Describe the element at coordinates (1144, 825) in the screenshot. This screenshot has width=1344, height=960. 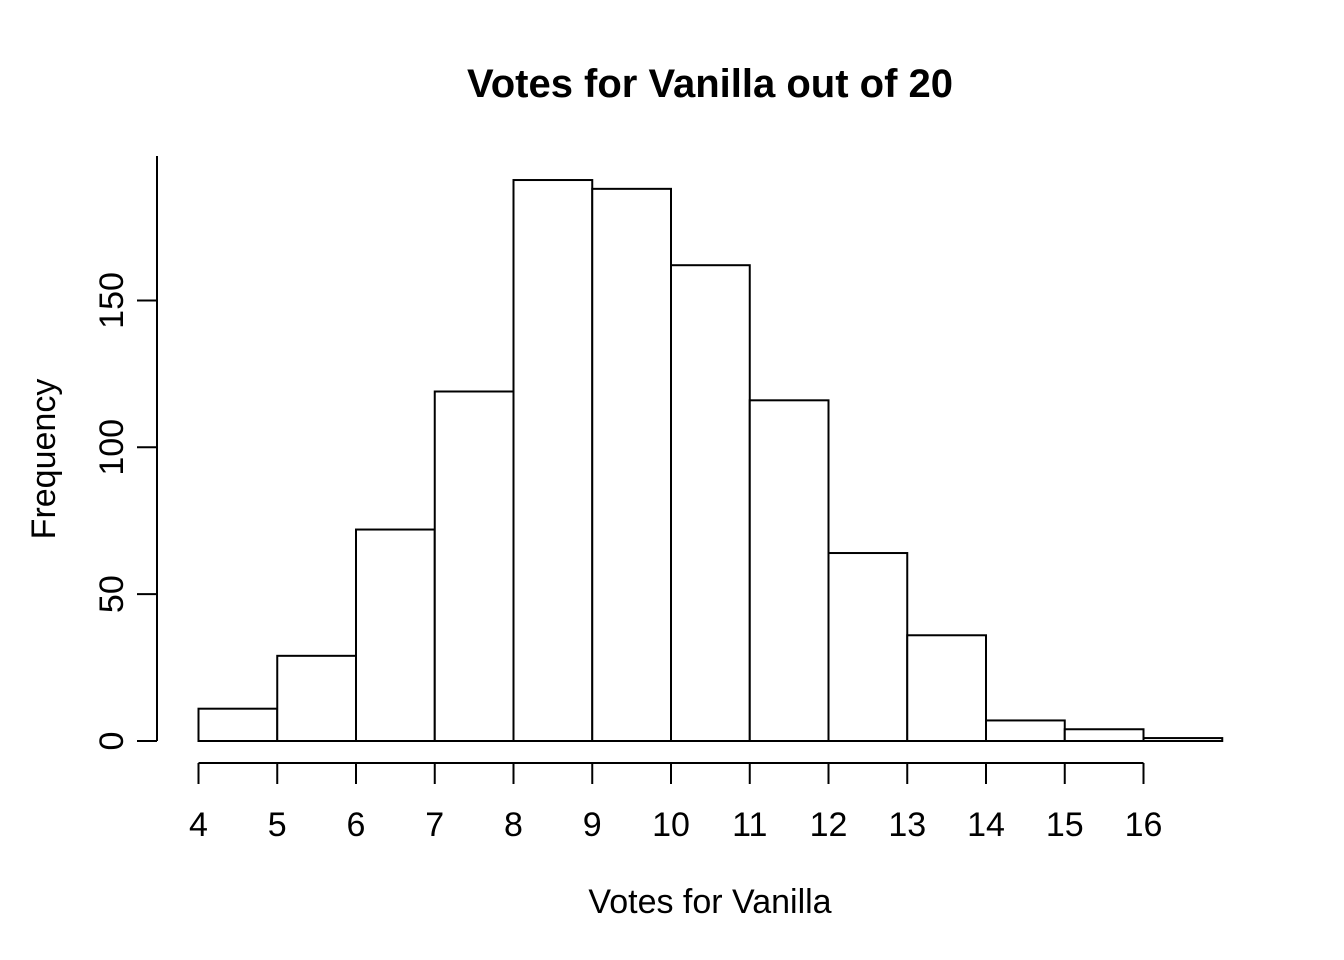
I see `x-tick-label: 16` at that location.